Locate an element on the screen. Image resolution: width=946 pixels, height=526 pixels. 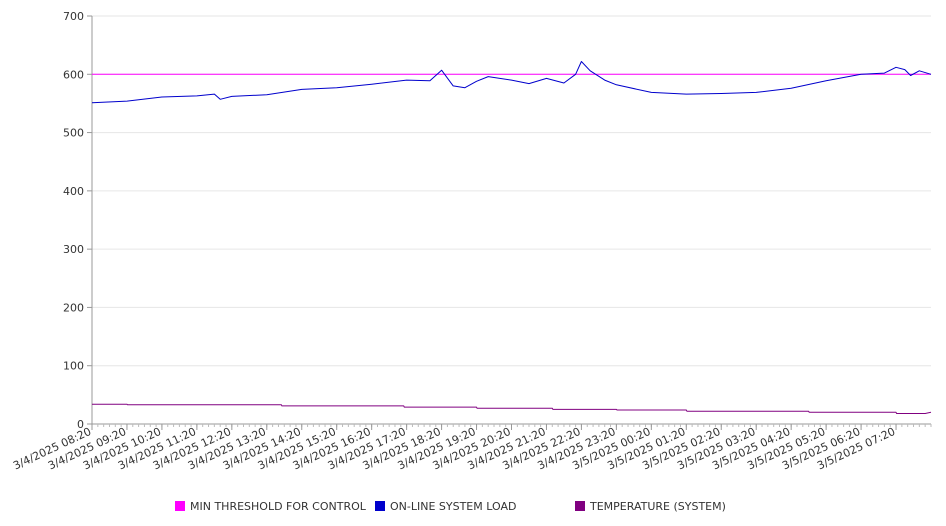
legend-label-temperature: TEMPERATURE (SYSTEM) is located at coordinates (658, 506).